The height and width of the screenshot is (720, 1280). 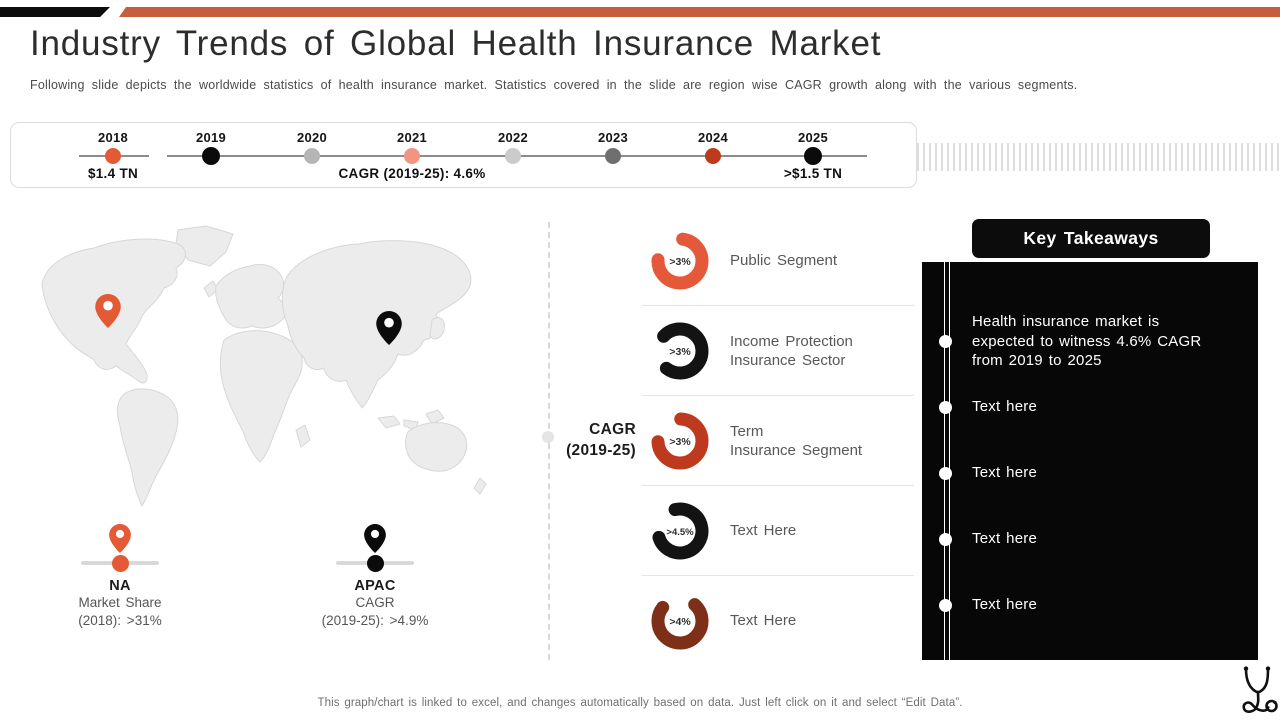 What do you see at coordinates (312, 137) in the screenshot?
I see `timeline-year: 2020` at bounding box center [312, 137].